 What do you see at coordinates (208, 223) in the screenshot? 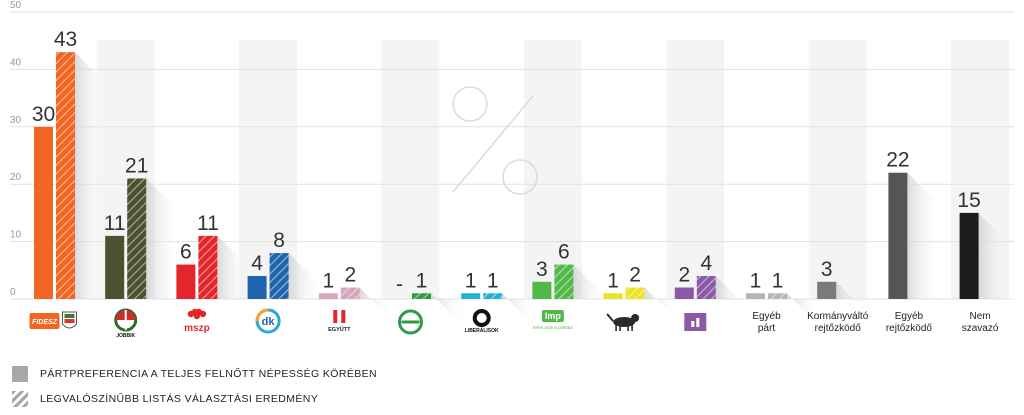
I see `value-label-result: 11` at bounding box center [208, 223].